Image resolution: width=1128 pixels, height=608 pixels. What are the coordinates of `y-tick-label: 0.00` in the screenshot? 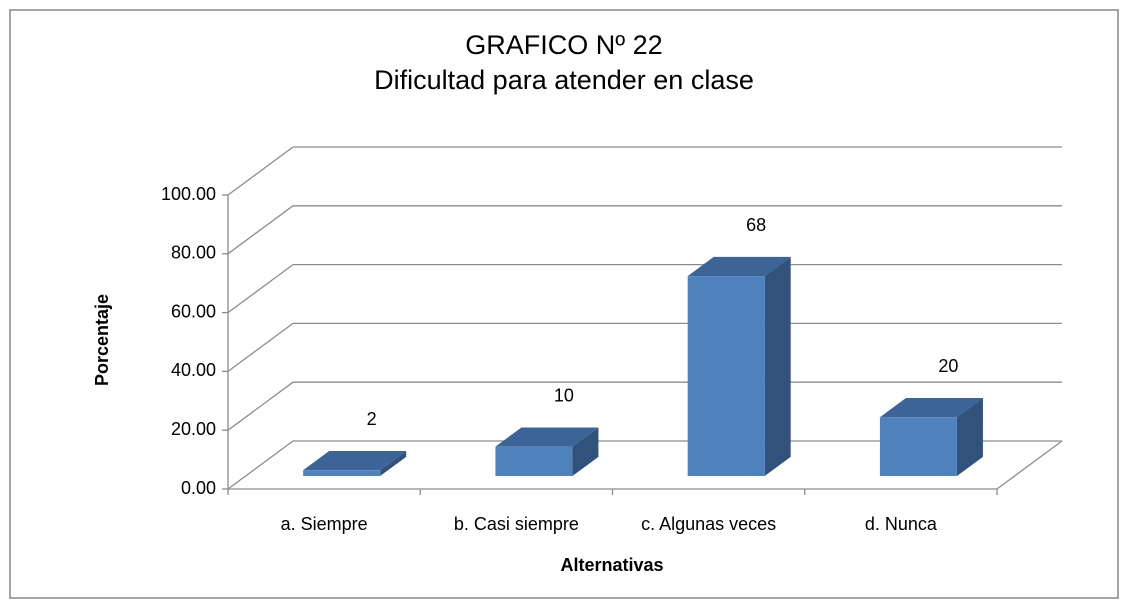 It's located at (198, 488).